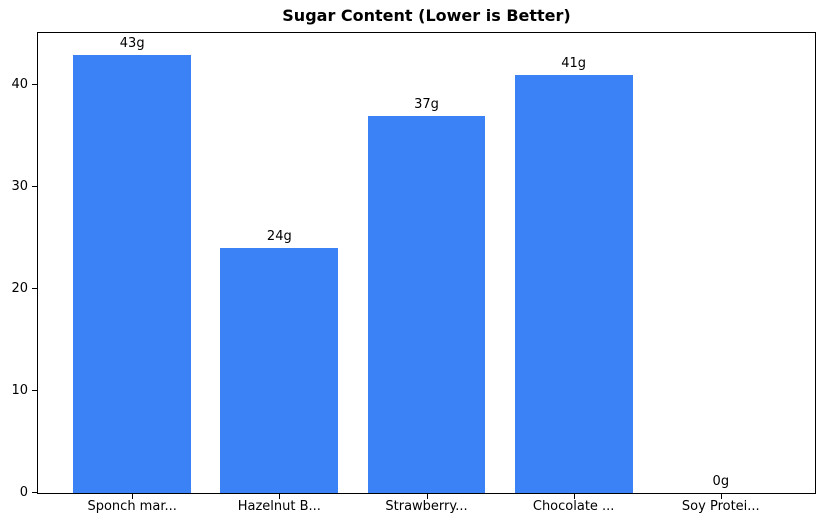  Describe the element at coordinates (279, 237) in the screenshot. I see `bar-value-label: 24g` at that location.